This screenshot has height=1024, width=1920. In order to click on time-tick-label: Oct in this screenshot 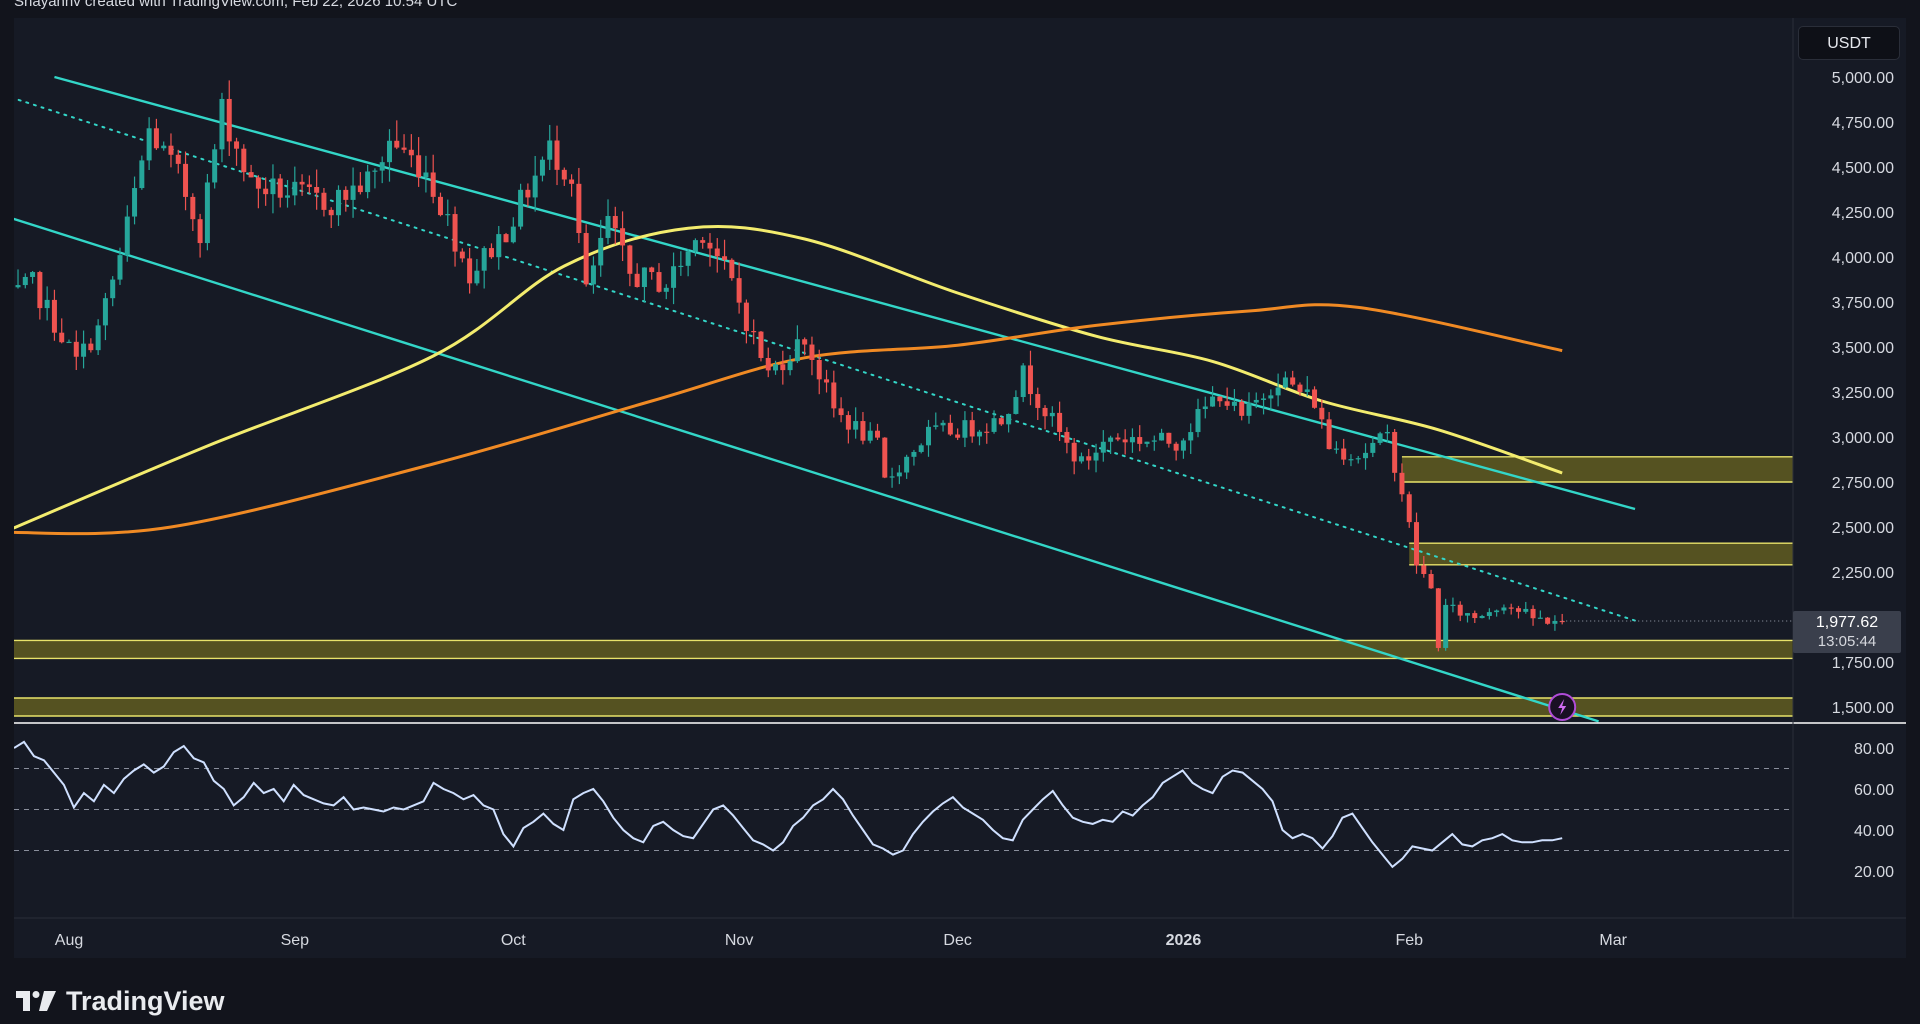, I will do `click(513, 940)`.